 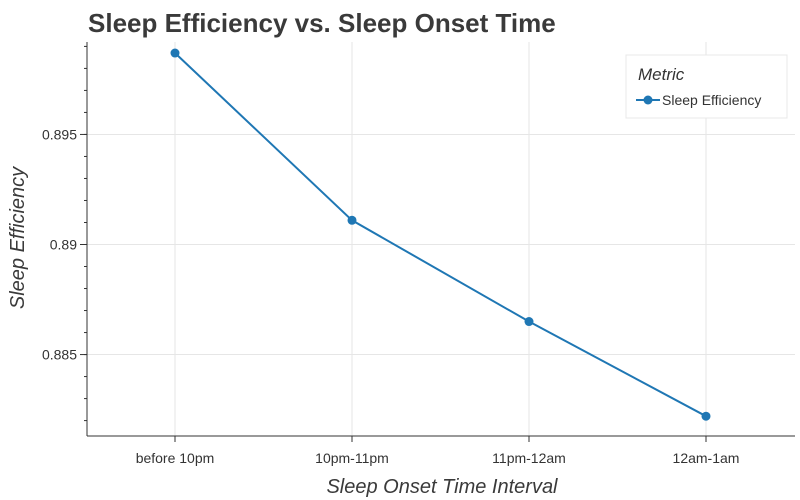 I want to click on legend-box, so click(x=706, y=86).